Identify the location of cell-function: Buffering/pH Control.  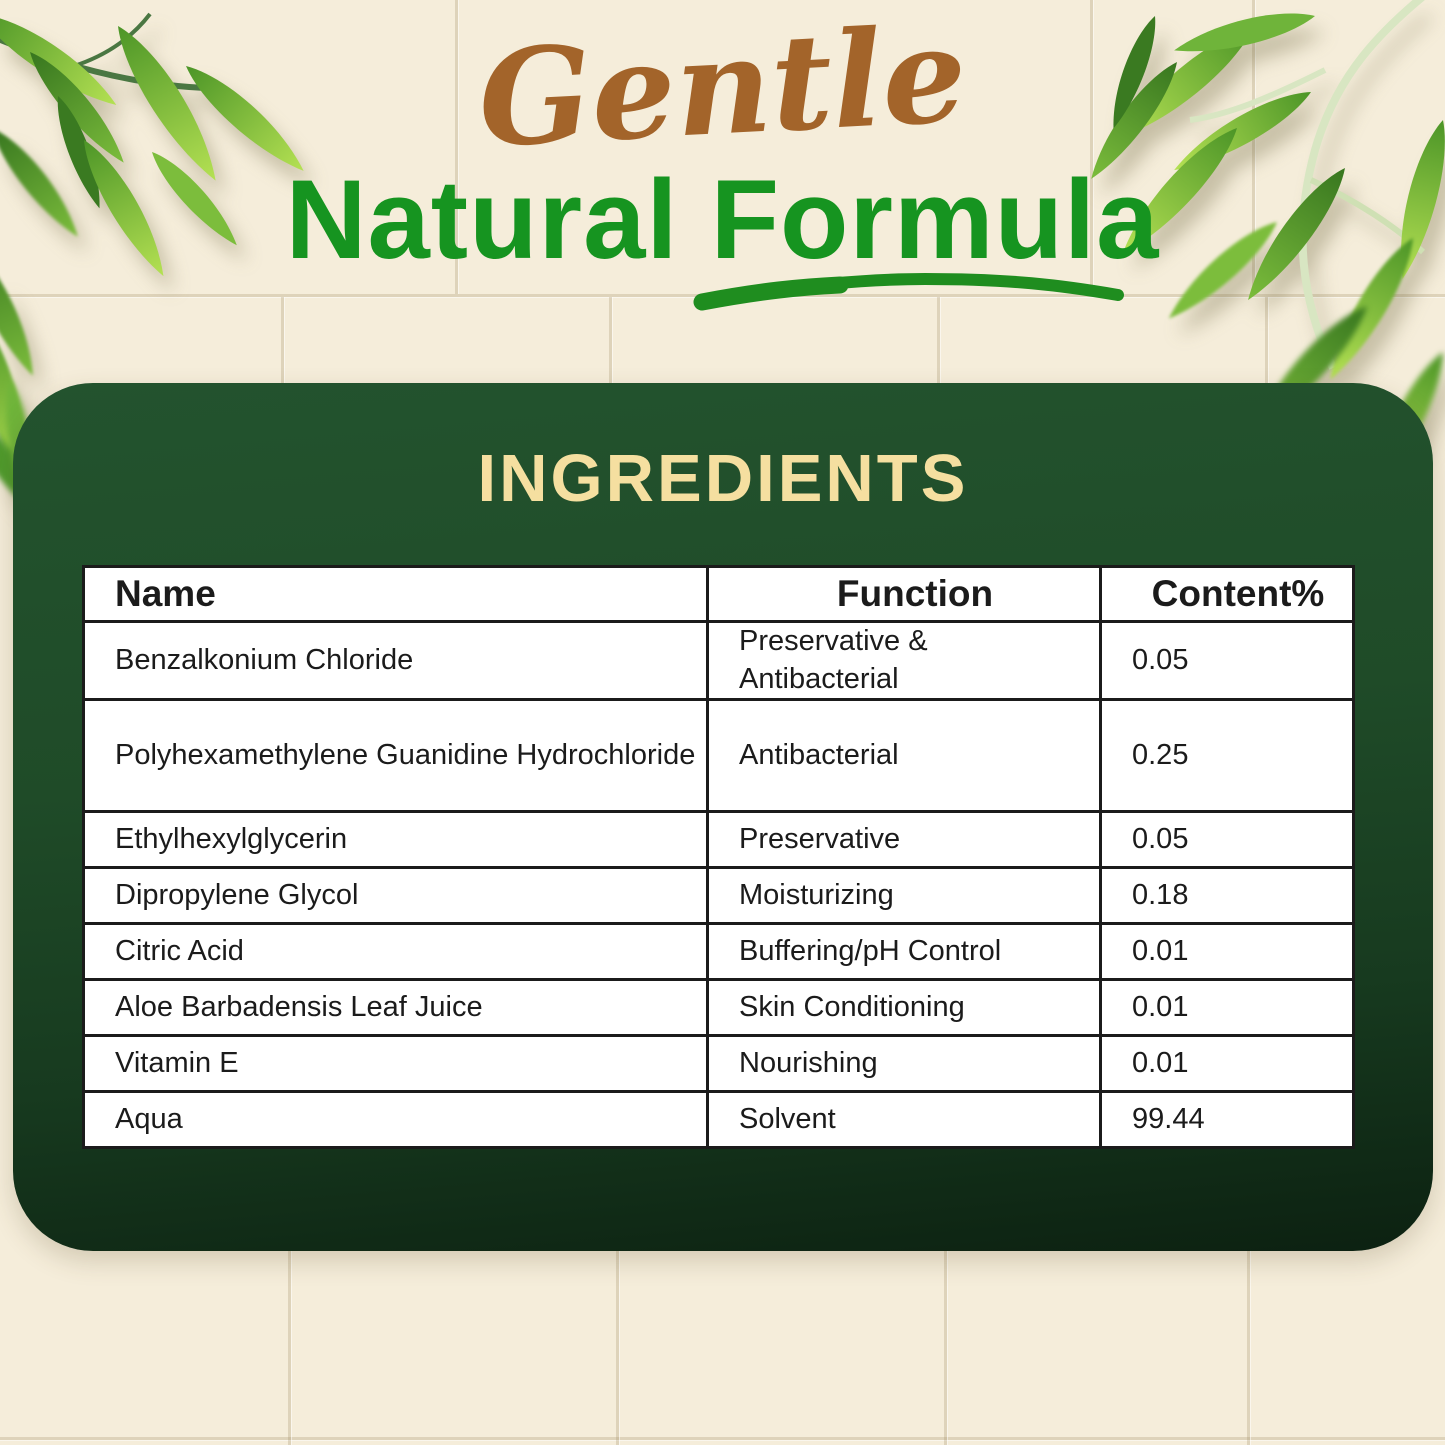
(904, 952).